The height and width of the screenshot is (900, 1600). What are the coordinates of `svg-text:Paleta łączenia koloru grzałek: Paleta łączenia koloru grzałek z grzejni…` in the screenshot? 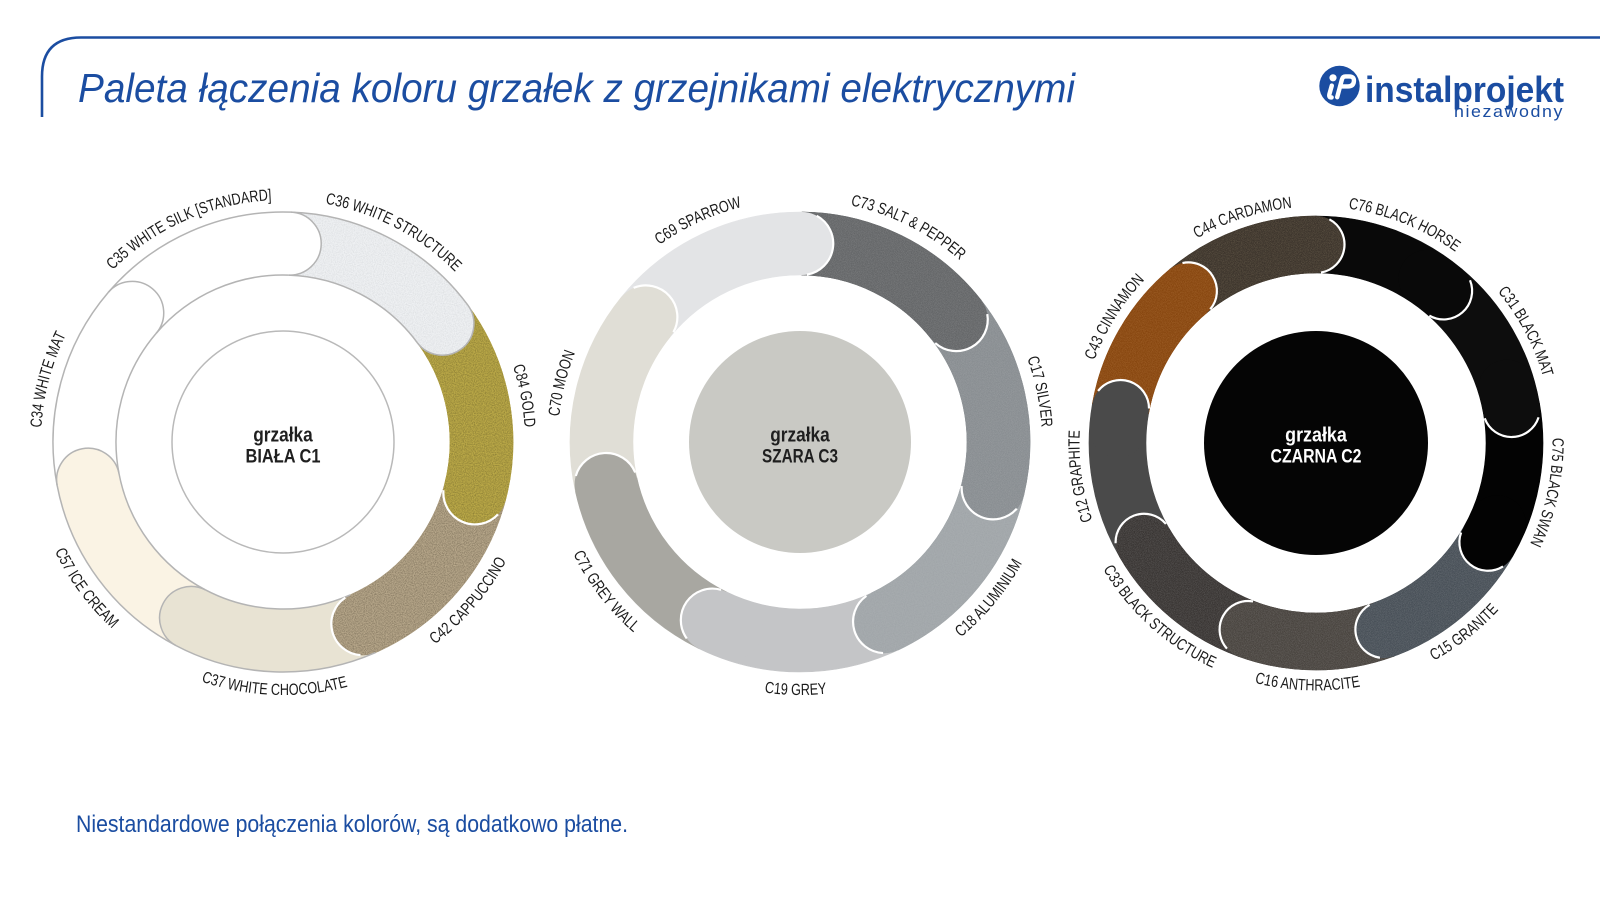 It's located at (577, 88).